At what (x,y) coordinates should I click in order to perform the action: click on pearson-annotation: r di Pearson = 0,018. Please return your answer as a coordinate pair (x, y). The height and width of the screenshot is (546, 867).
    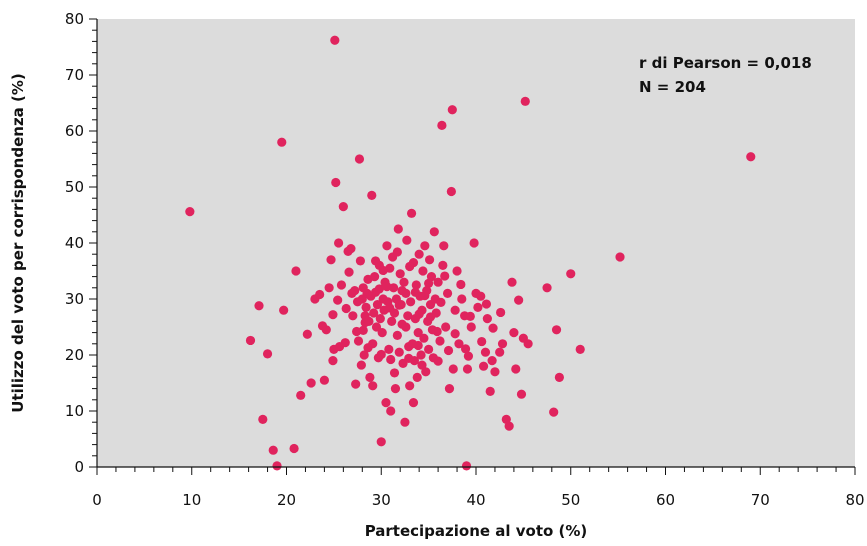
    Looking at the image, I should click on (725, 63).